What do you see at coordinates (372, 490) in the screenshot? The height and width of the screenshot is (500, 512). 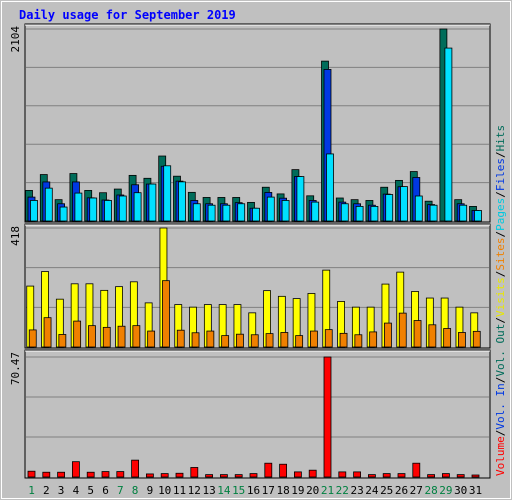 I see `x-tick-label: 24` at bounding box center [372, 490].